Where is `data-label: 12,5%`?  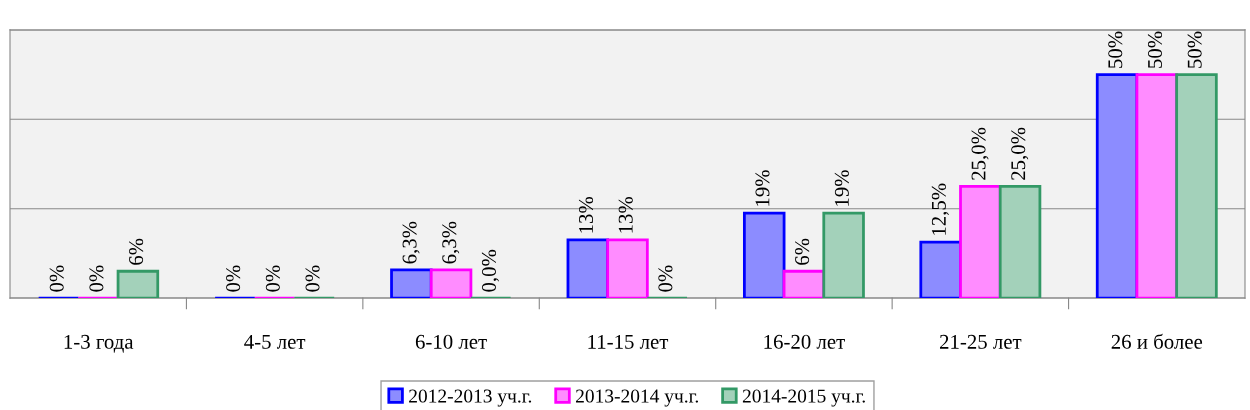 data-label: 12,5% is located at coordinates (940, 209).